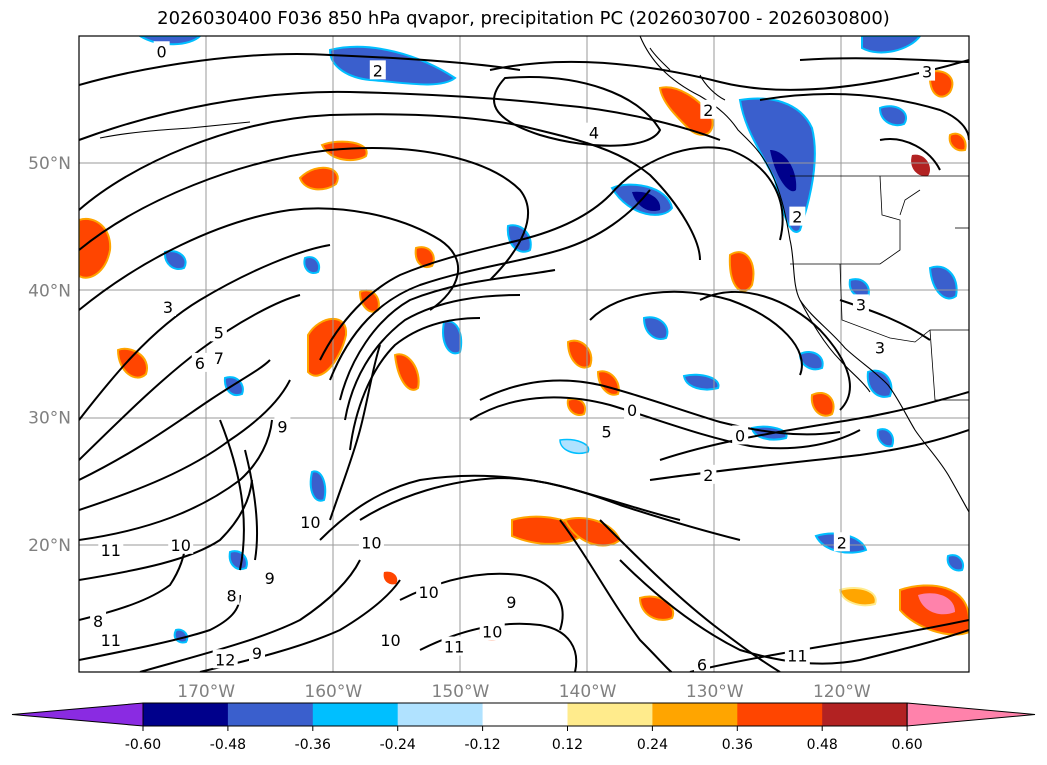 The height and width of the screenshot is (765, 1047). Describe the element at coordinates (907, 745) in the screenshot. I see `colorbar-tick-label: 0.60` at that location.